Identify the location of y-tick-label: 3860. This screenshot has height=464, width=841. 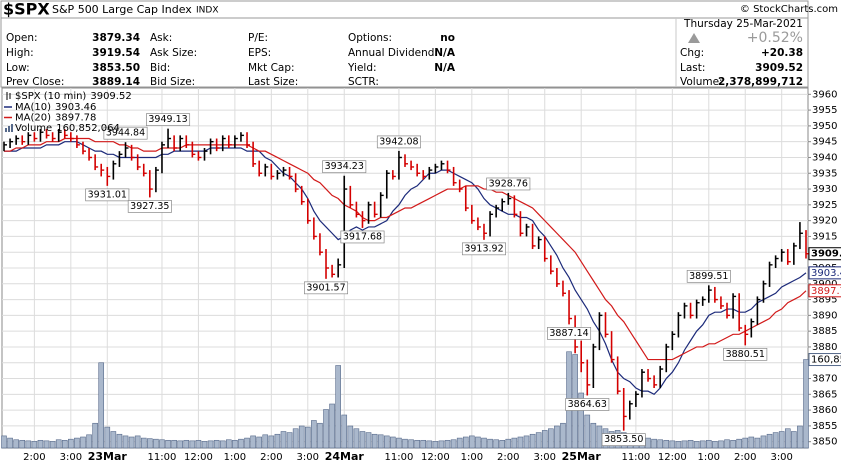
(824, 410).